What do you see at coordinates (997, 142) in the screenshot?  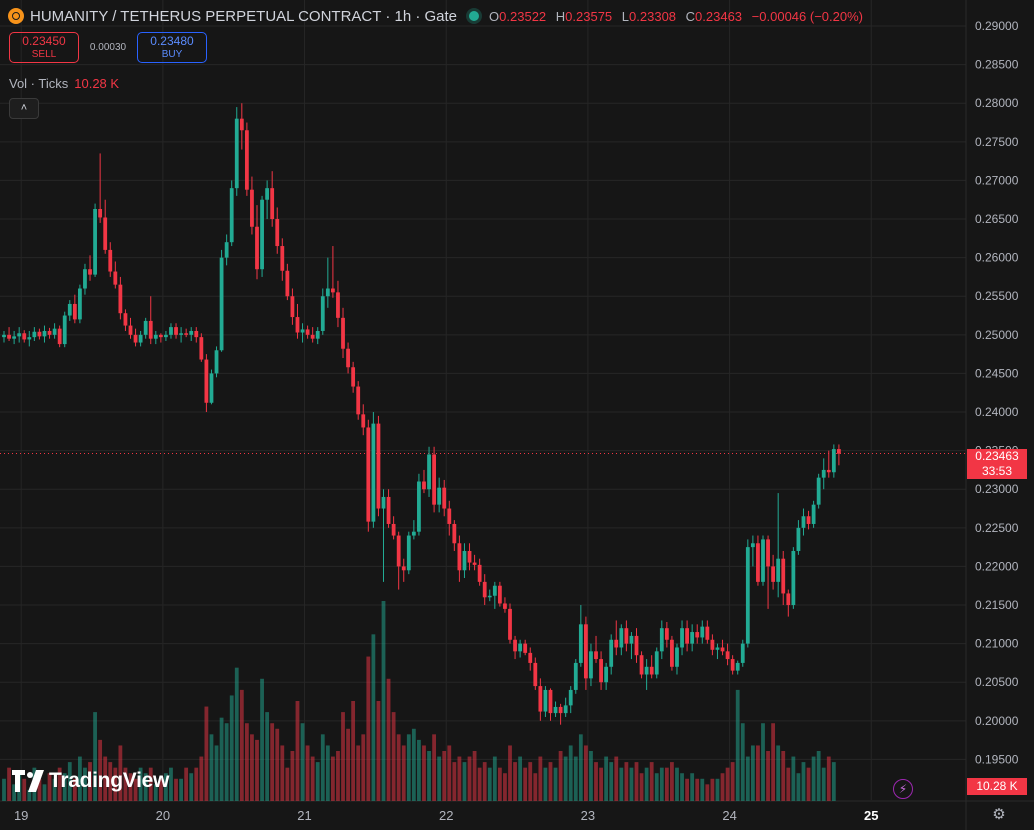 I see `price-tick-label: 0.27500` at bounding box center [997, 142].